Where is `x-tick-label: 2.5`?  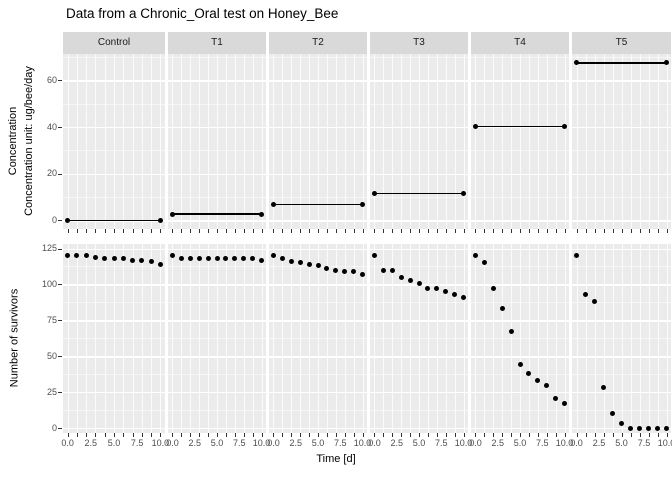
x-tick-label: 2.5 is located at coordinates (396, 442).